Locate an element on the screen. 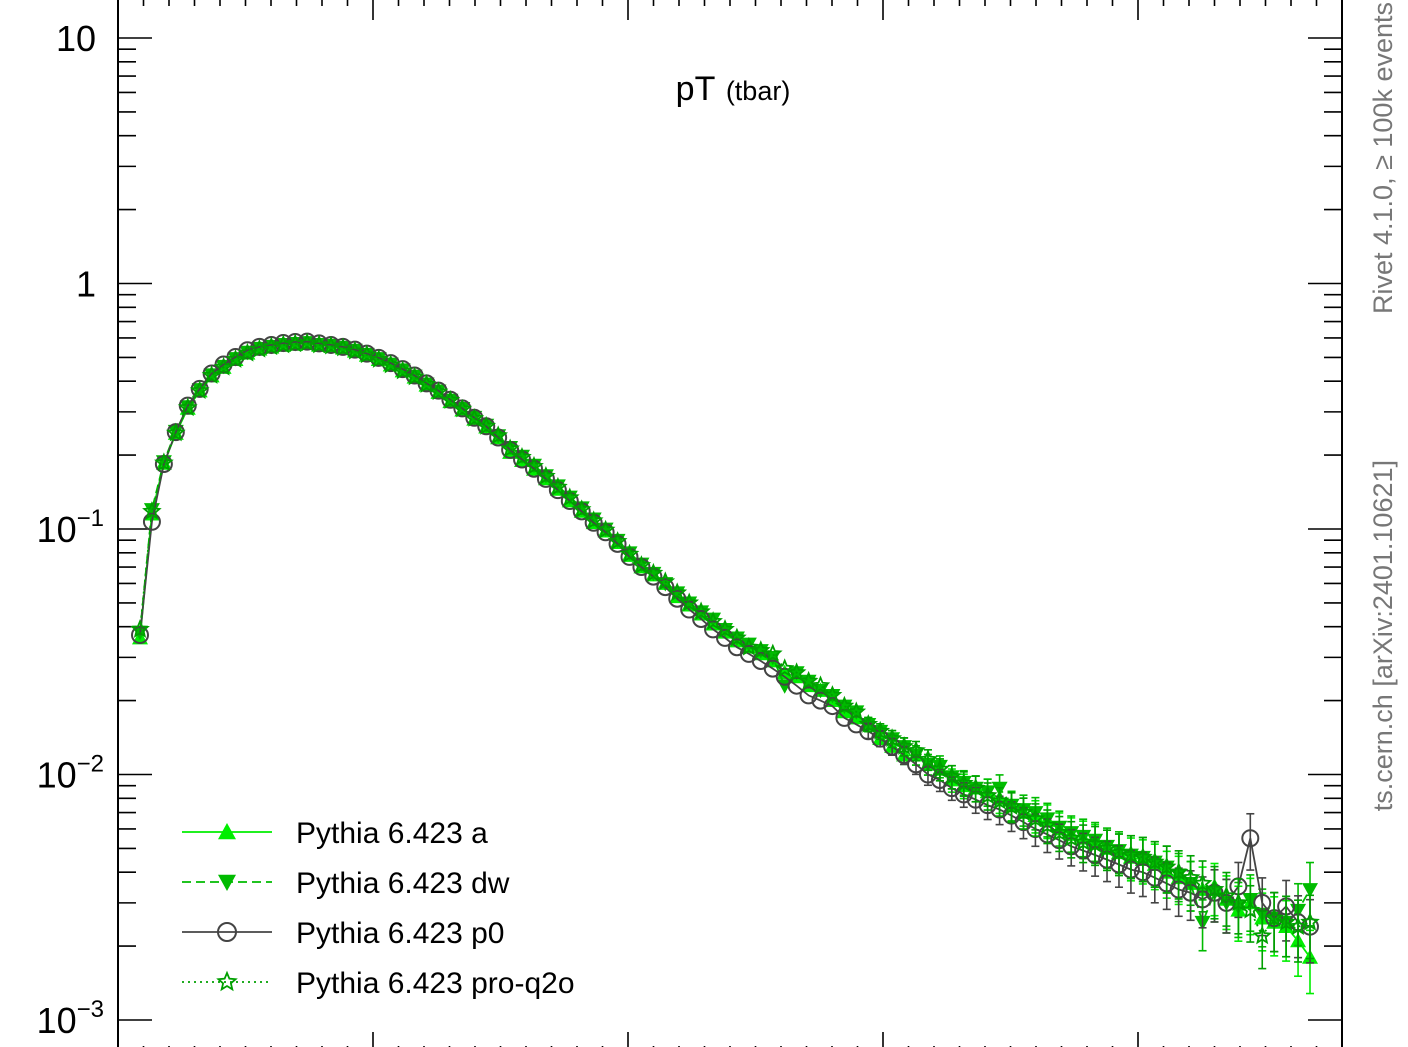 This screenshot has width=1408, height=1047. chart-title: pT (tbar) is located at coordinates (733, 89).